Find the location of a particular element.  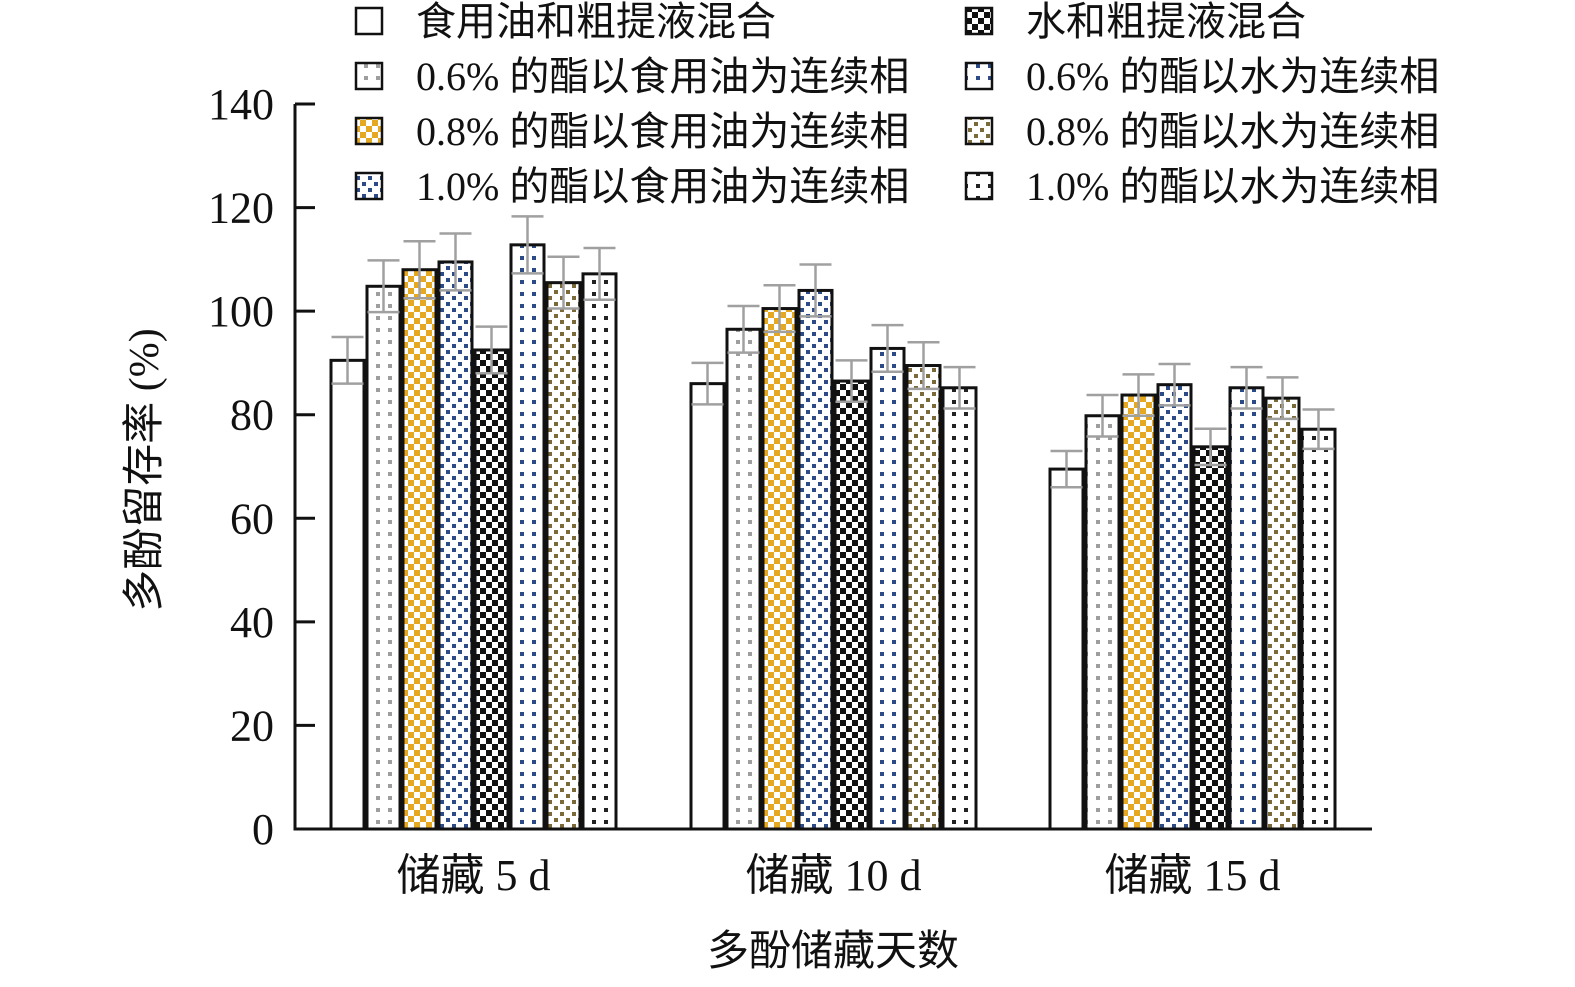

legend-item-7: 0.8% 的酯以水为连续相 is located at coordinates (1201, 131).